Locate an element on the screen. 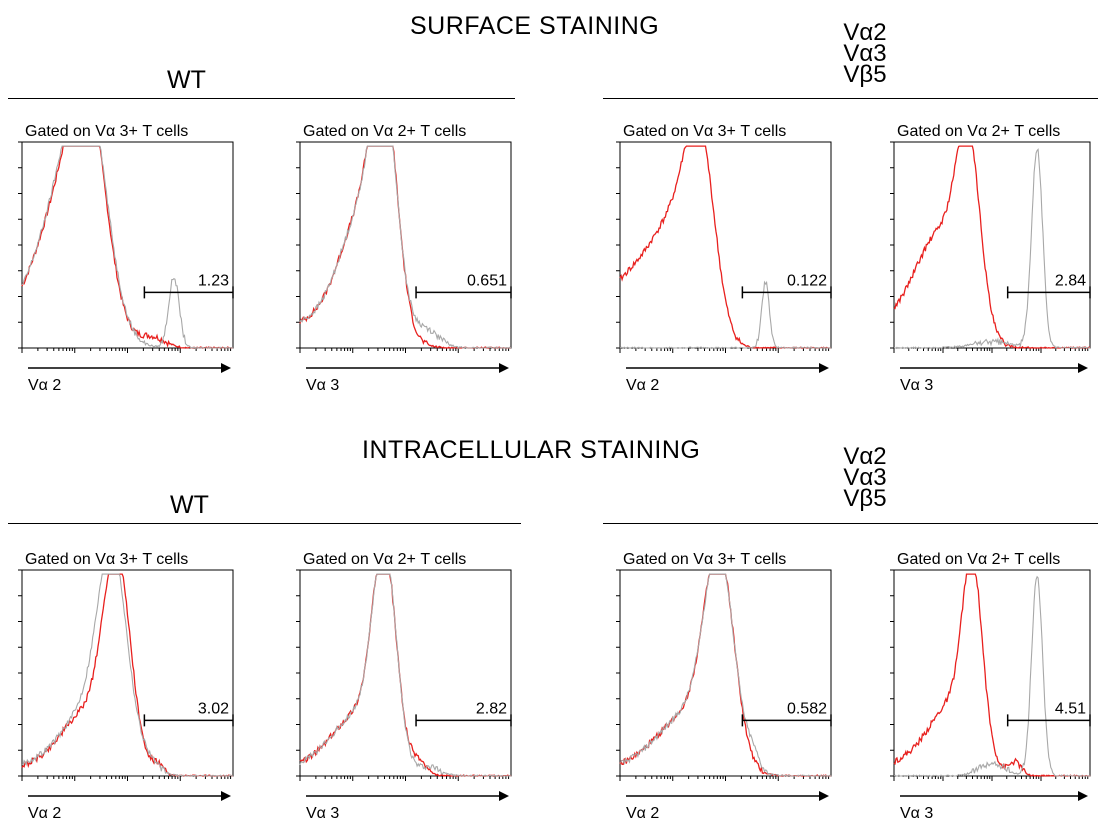 This screenshot has height=830, width=1098. histogram-chart: Gated on Vα 2+ T cells 0.651 Vα 3 is located at coordinates (404, 258).